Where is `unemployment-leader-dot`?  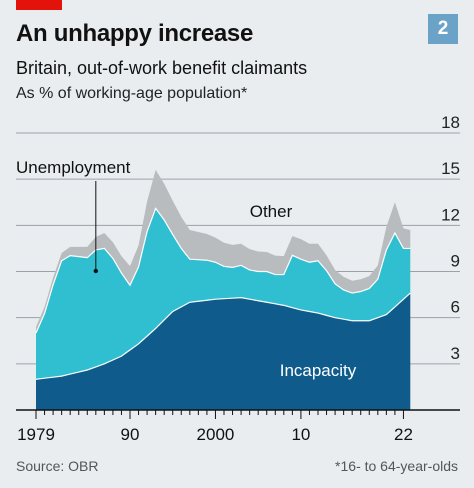 unemployment-leader-dot is located at coordinates (96, 271).